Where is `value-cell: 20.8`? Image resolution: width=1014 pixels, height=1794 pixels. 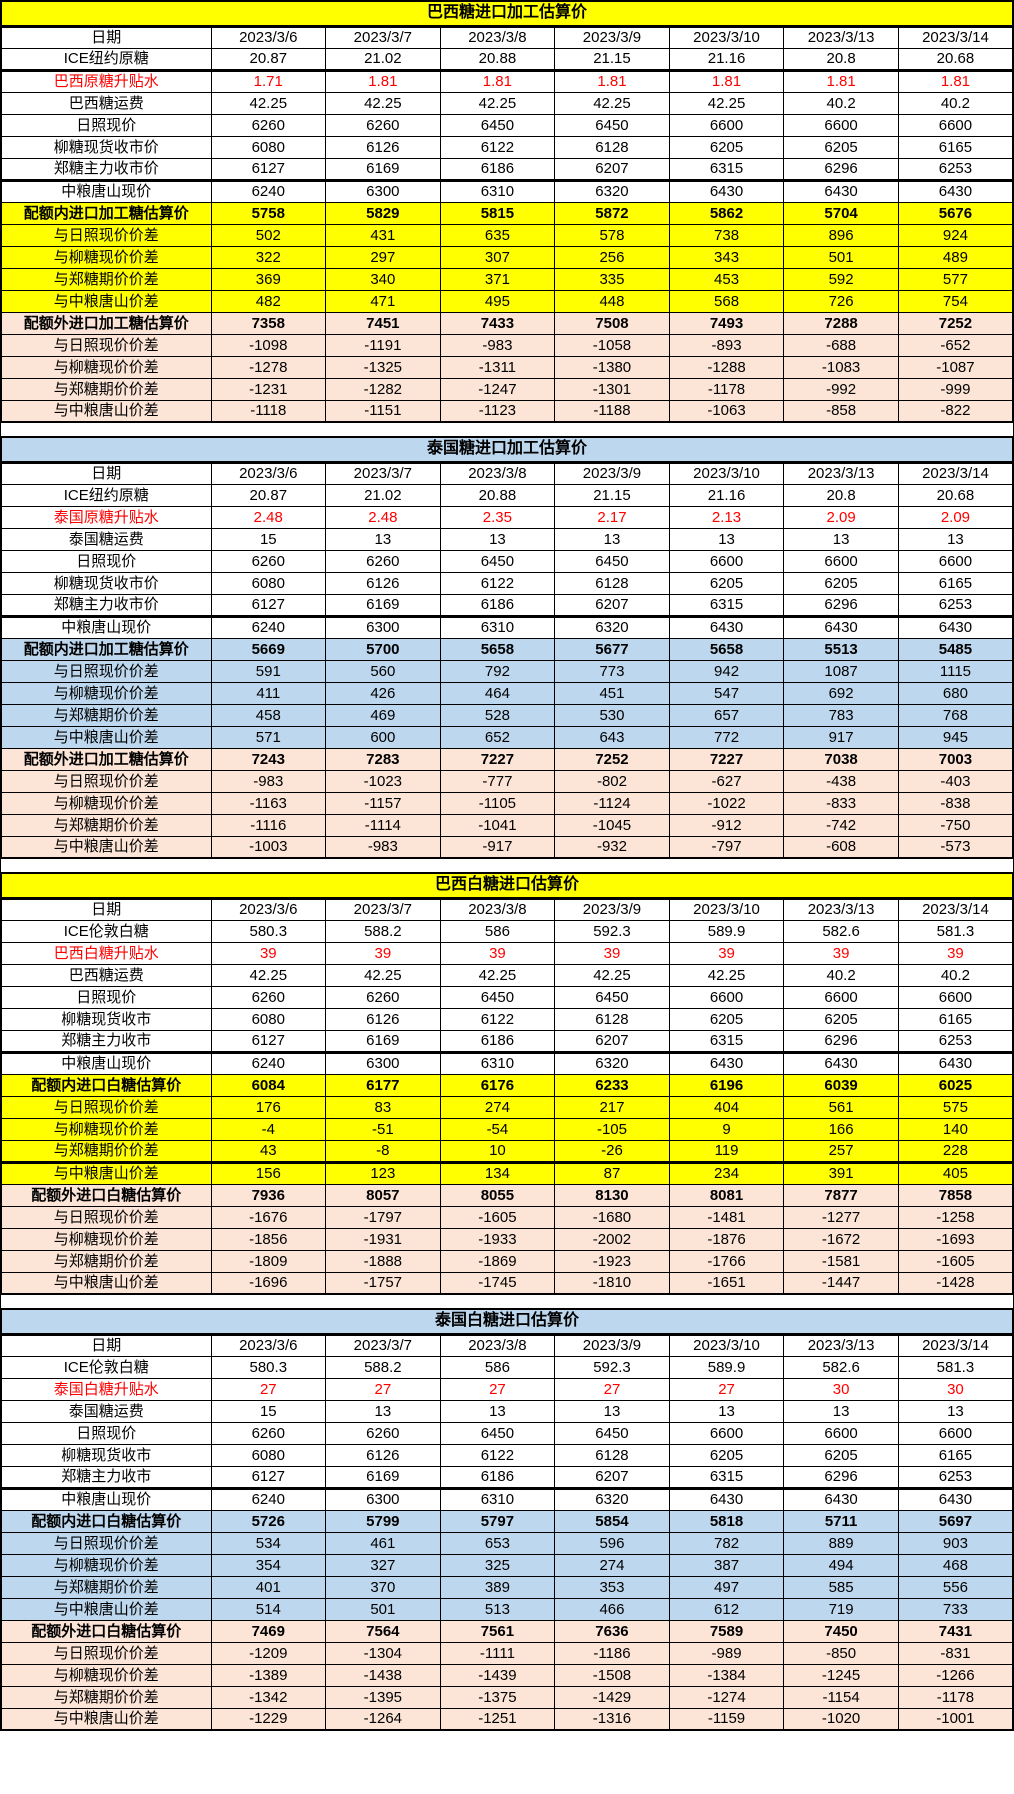
value-cell: 20.8 is located at coordinates (841, 495).